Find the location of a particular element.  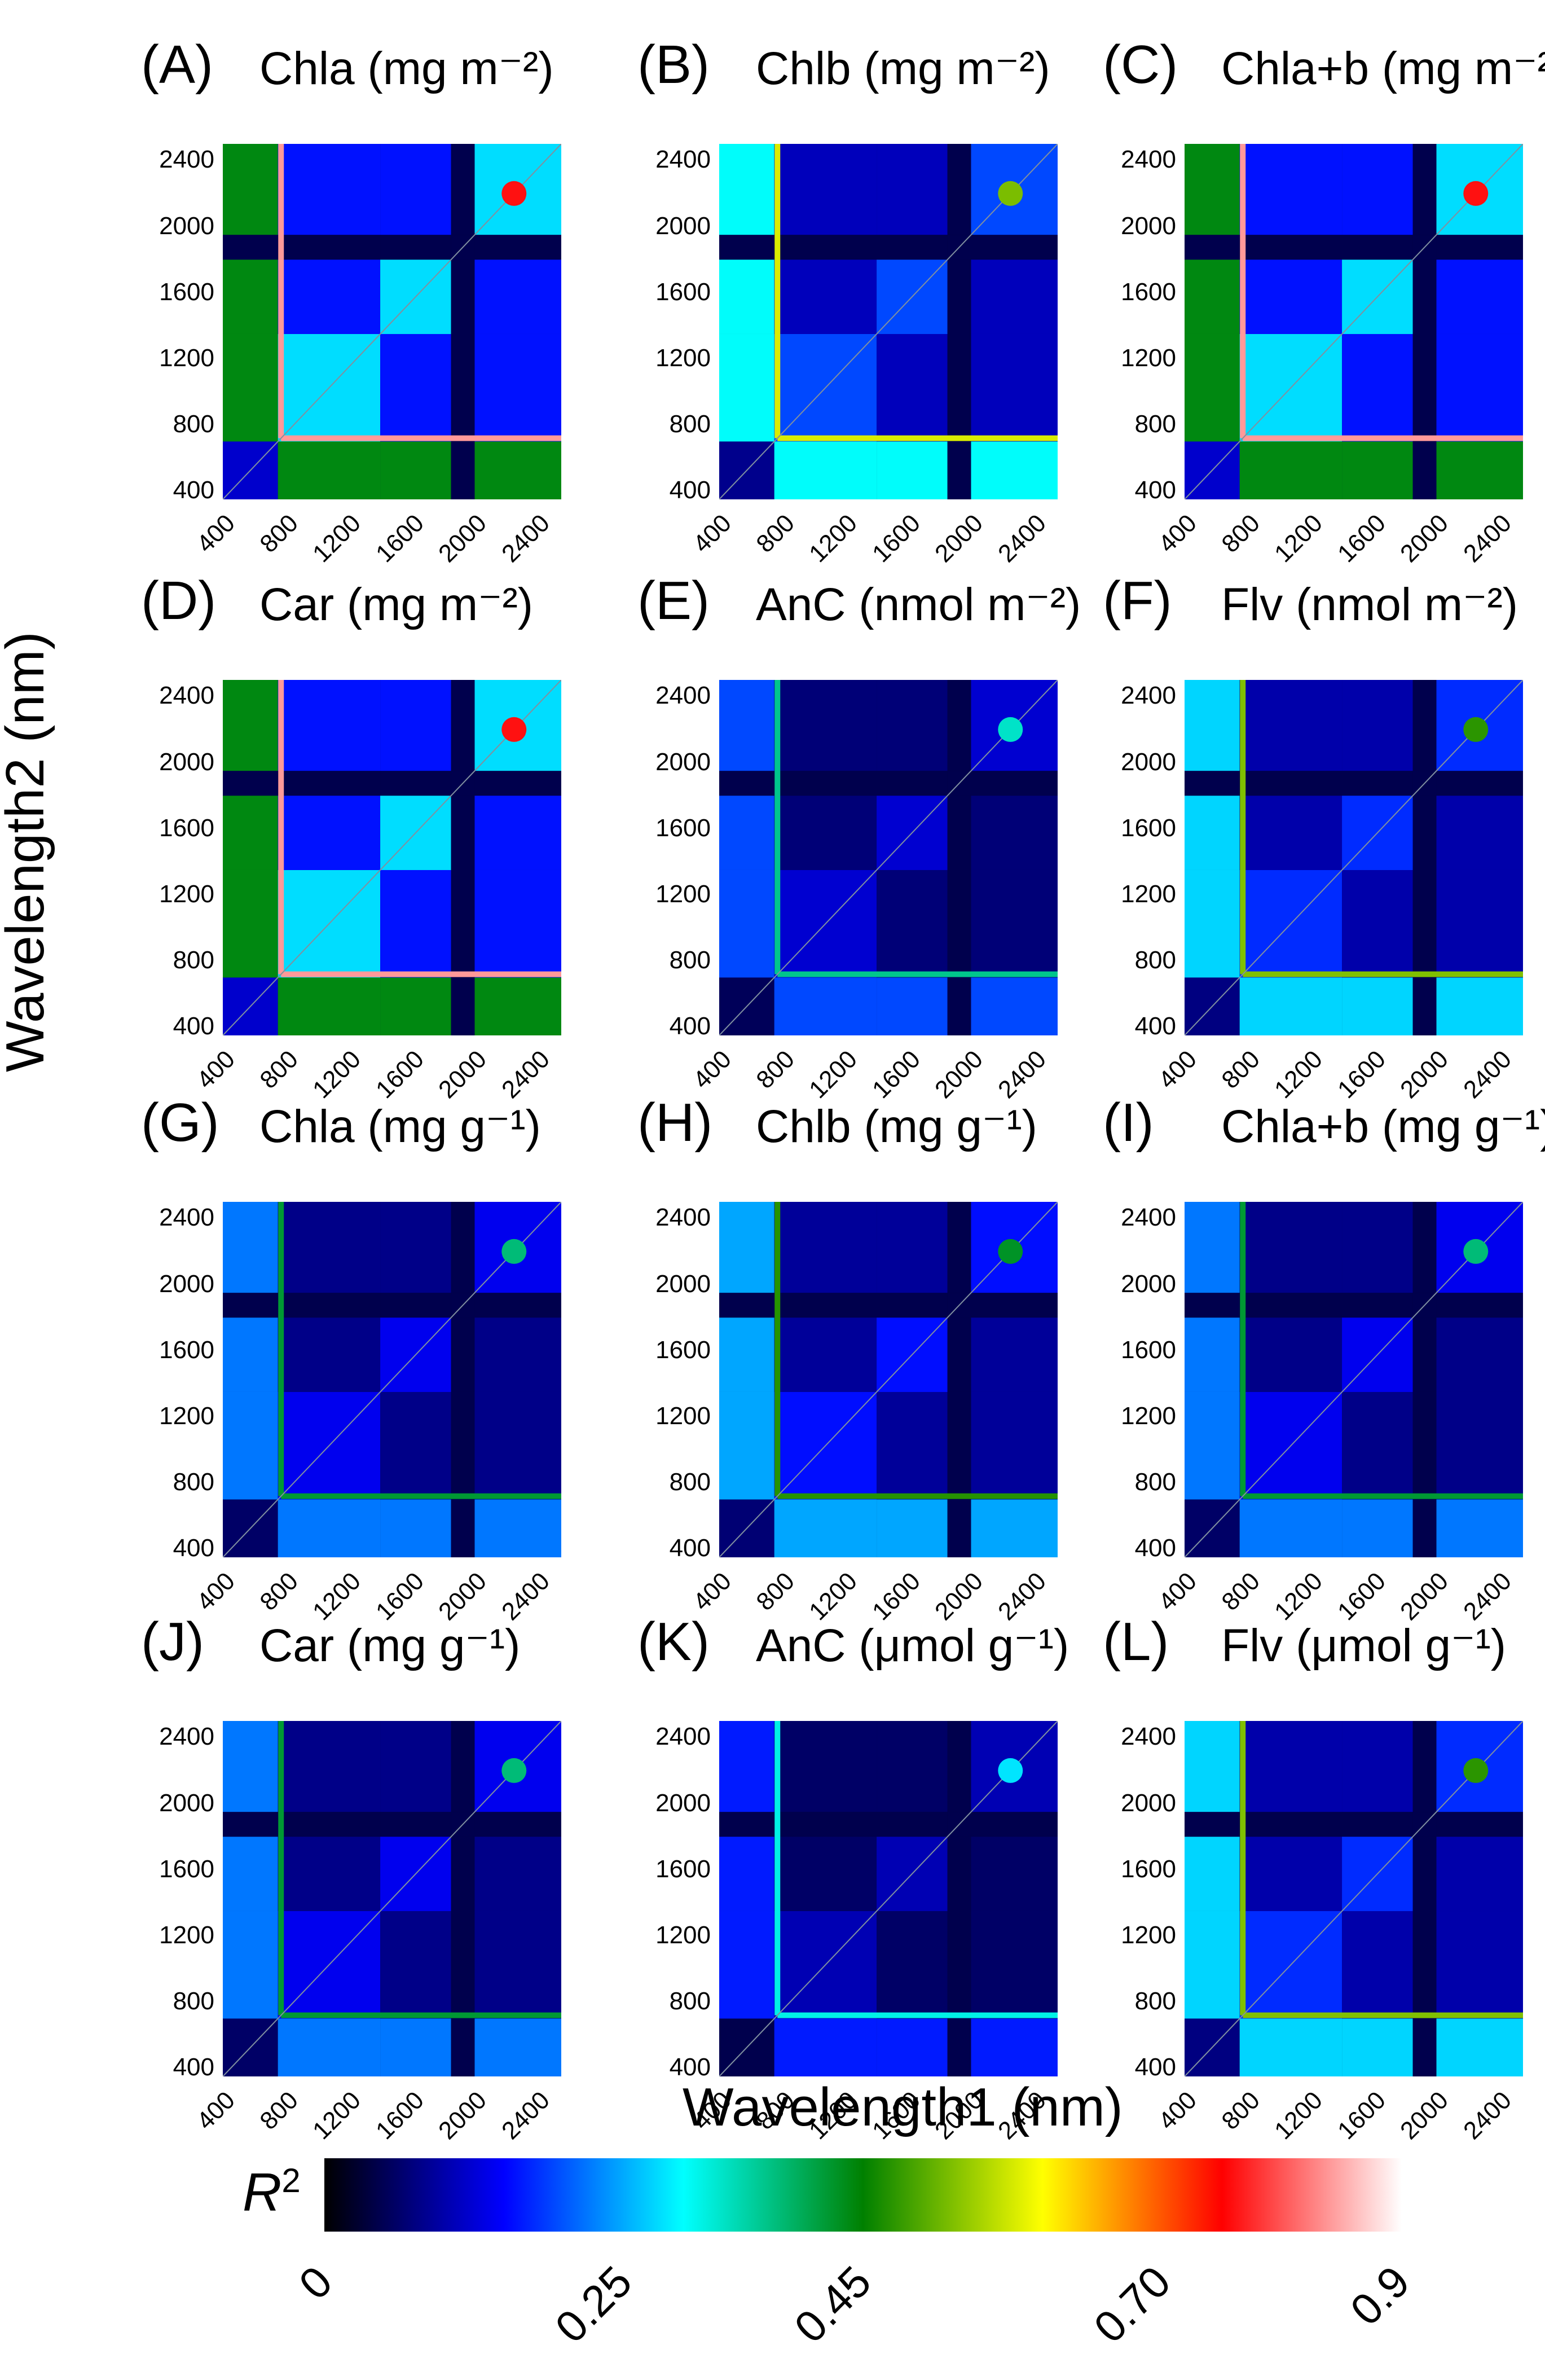

panel-title: Chla (mg g⁻¹) is located at coordinates (400, 1126).